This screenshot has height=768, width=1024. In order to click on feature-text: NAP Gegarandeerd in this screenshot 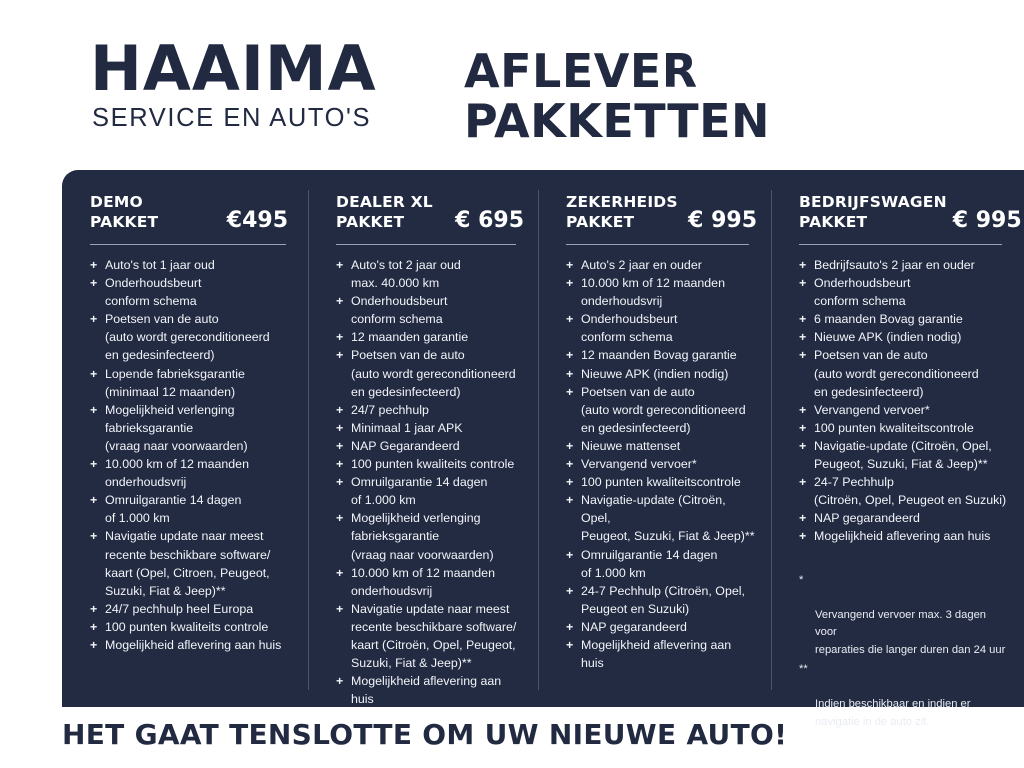, I will do `click(405, 445)`.